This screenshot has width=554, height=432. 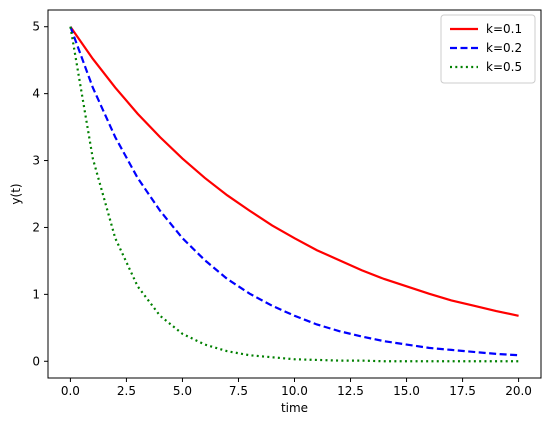 What do you see at coordinates (126, 391) in the screenshot?
I see `x-tick-label: 2.5` at bounding box center [126, 391].